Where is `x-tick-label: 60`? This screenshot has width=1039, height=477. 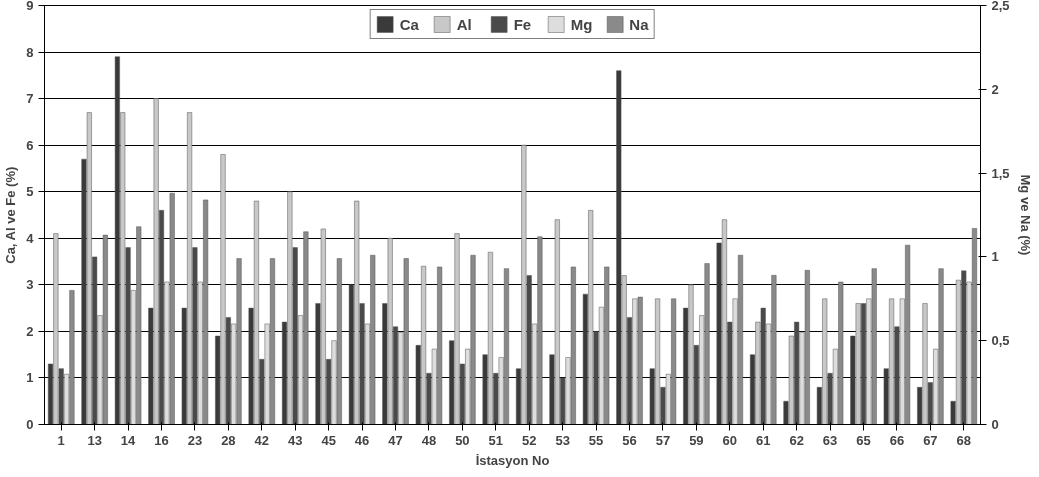 x-tick-label: 60 is located at coordinates (730, 440).